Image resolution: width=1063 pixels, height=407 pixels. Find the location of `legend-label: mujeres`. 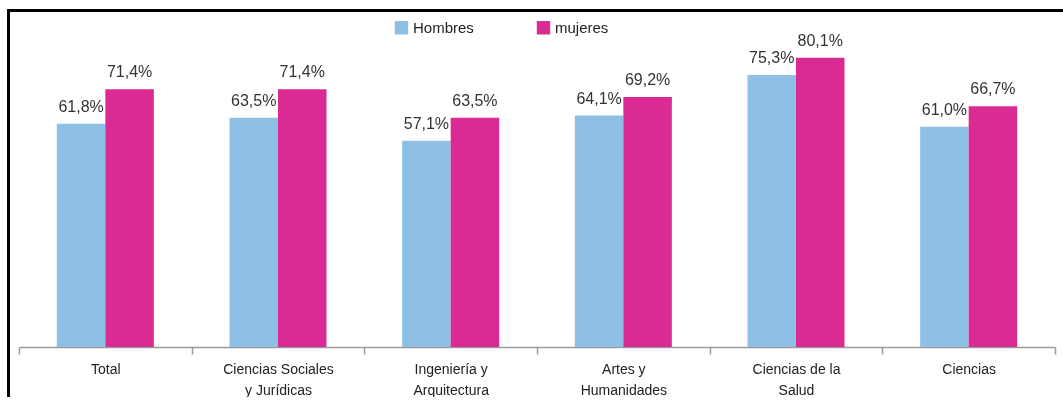

legend-label: mujeres is located at coordinates (582, 27).